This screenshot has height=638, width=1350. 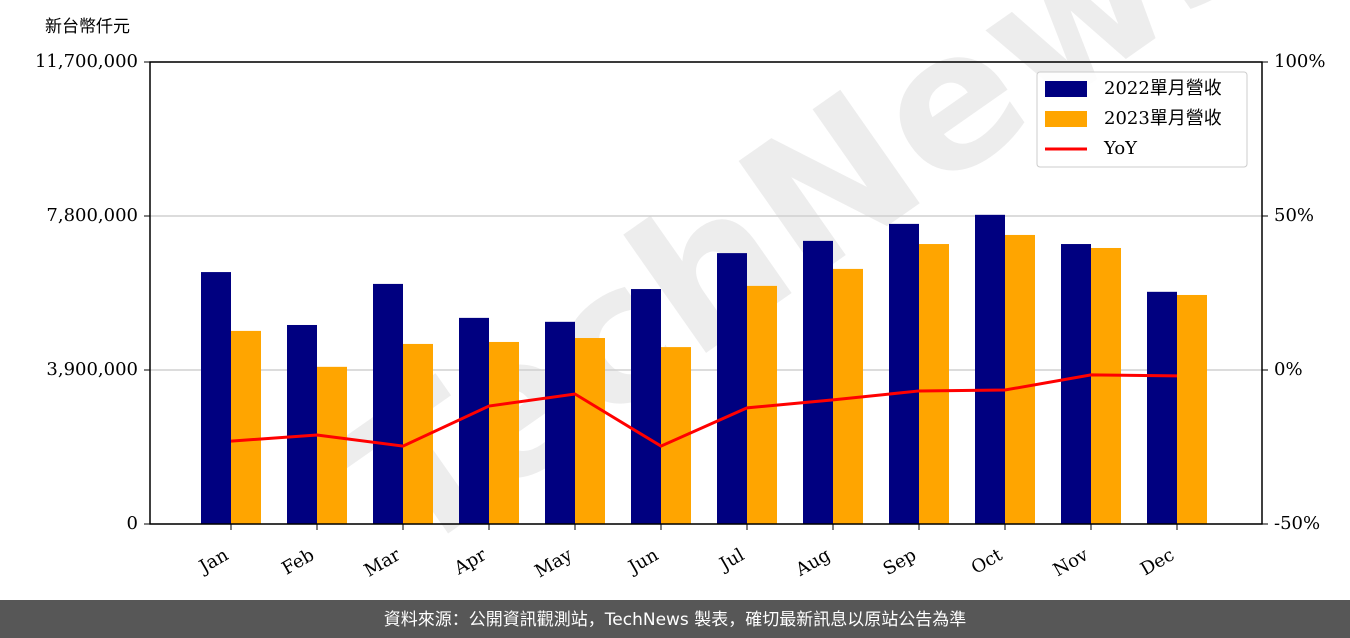 What do you see at coordinates (1294, 215) in the screenshot?
I see `y2-tick-label: 50%` at bounding box center [1294, 215].